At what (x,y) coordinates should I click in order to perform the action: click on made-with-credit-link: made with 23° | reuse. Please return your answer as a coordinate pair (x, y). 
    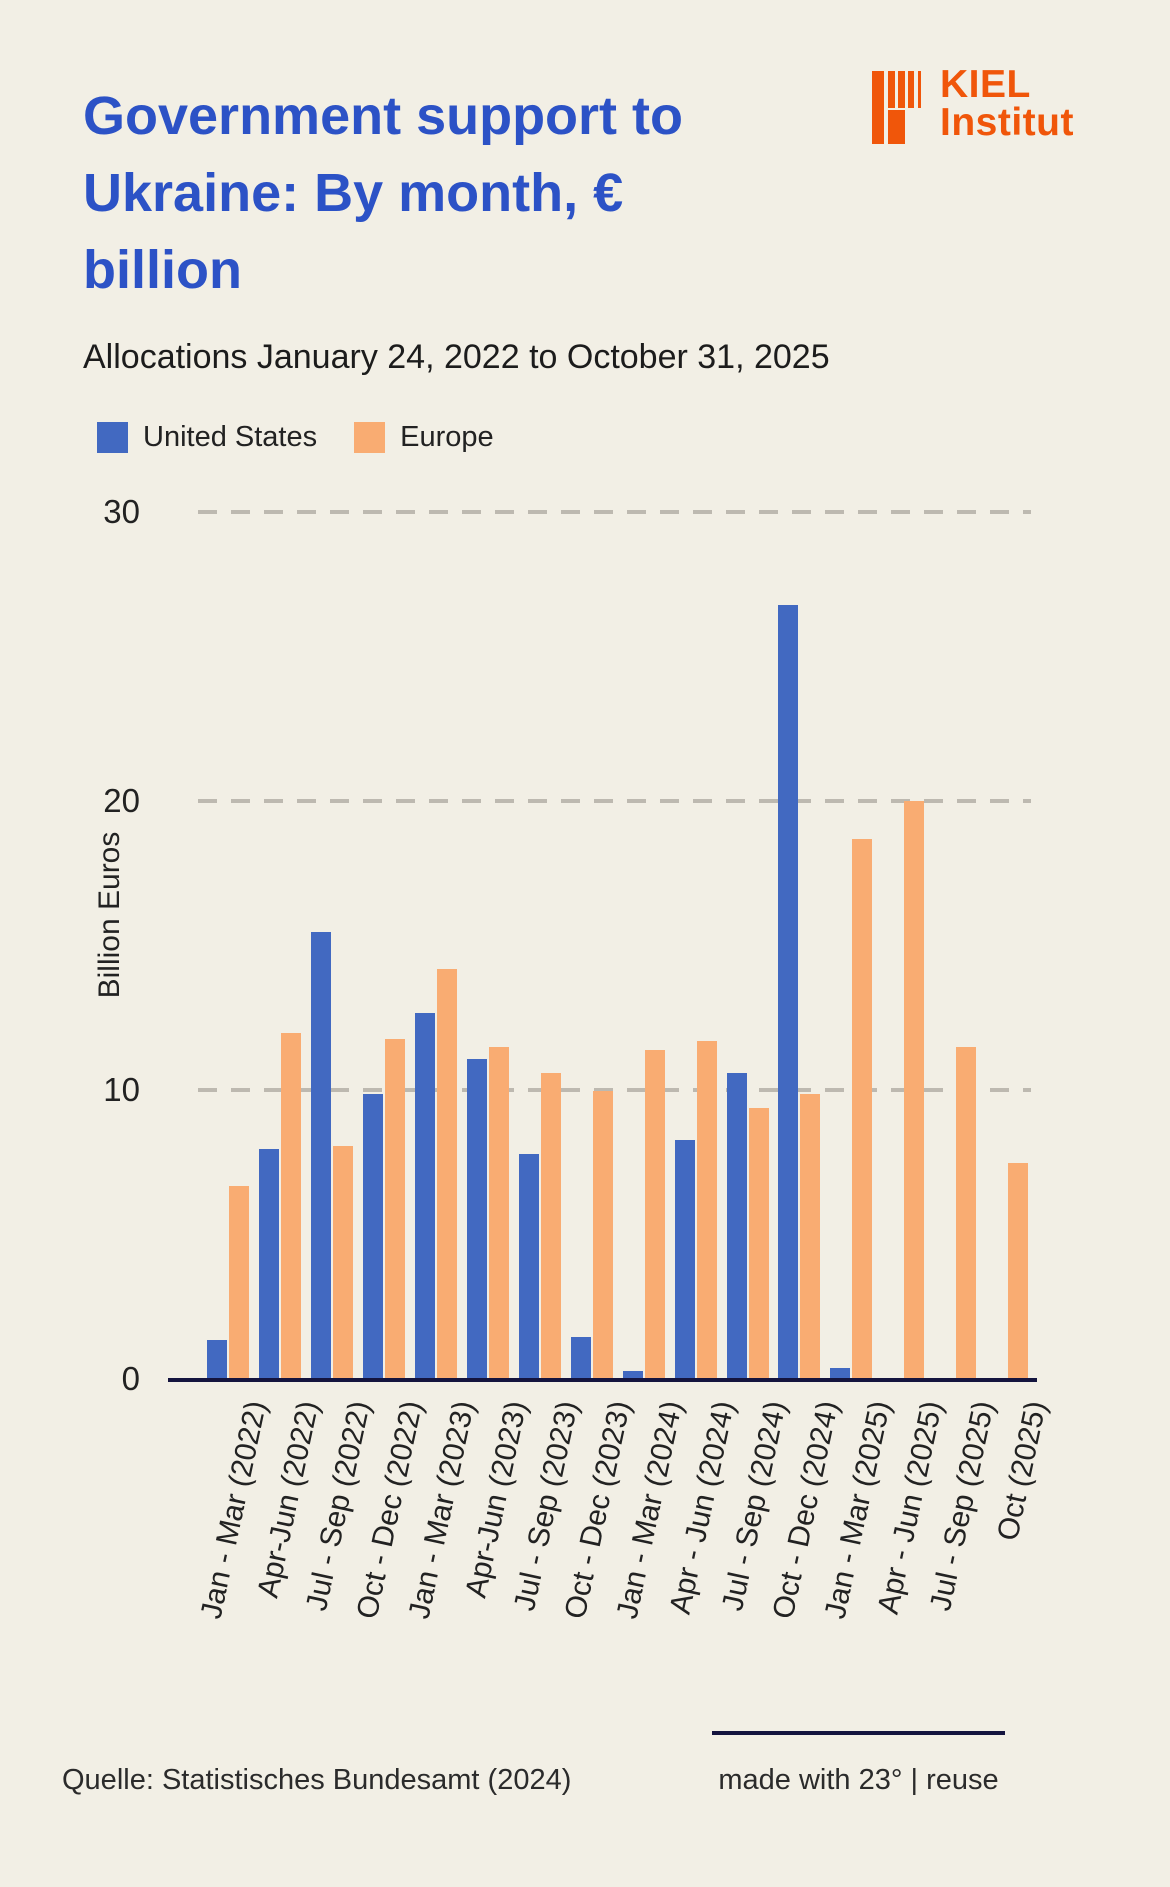
    Looking at the image, I should click on (858, 1780).